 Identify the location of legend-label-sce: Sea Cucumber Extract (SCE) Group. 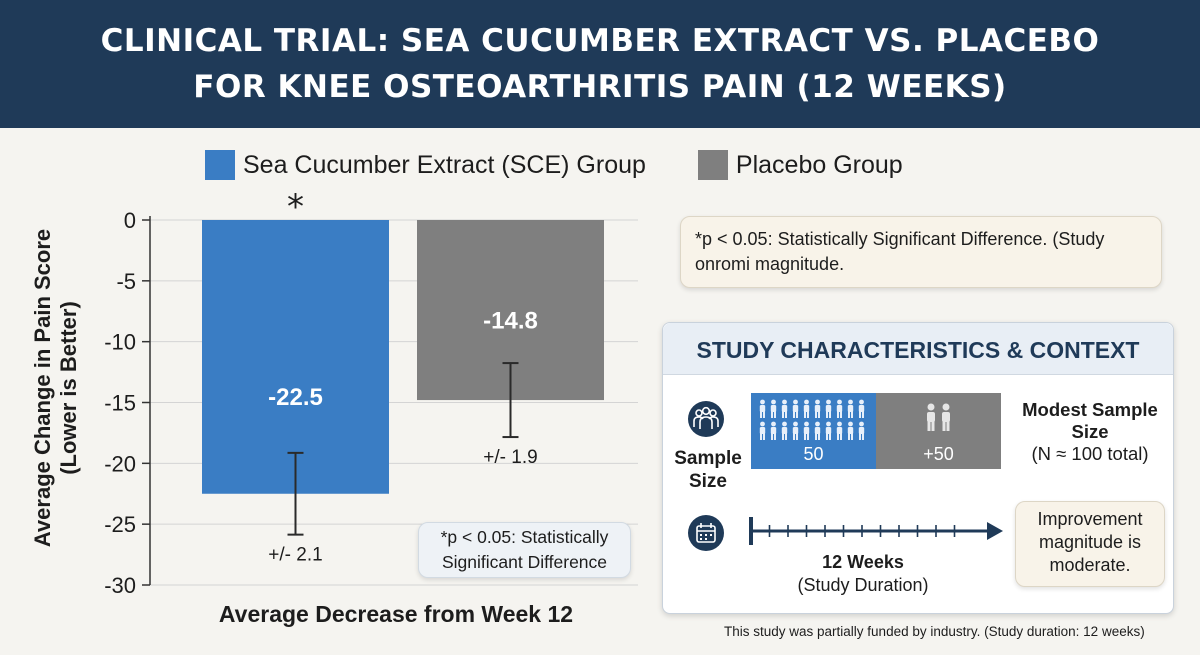
(444, 164).